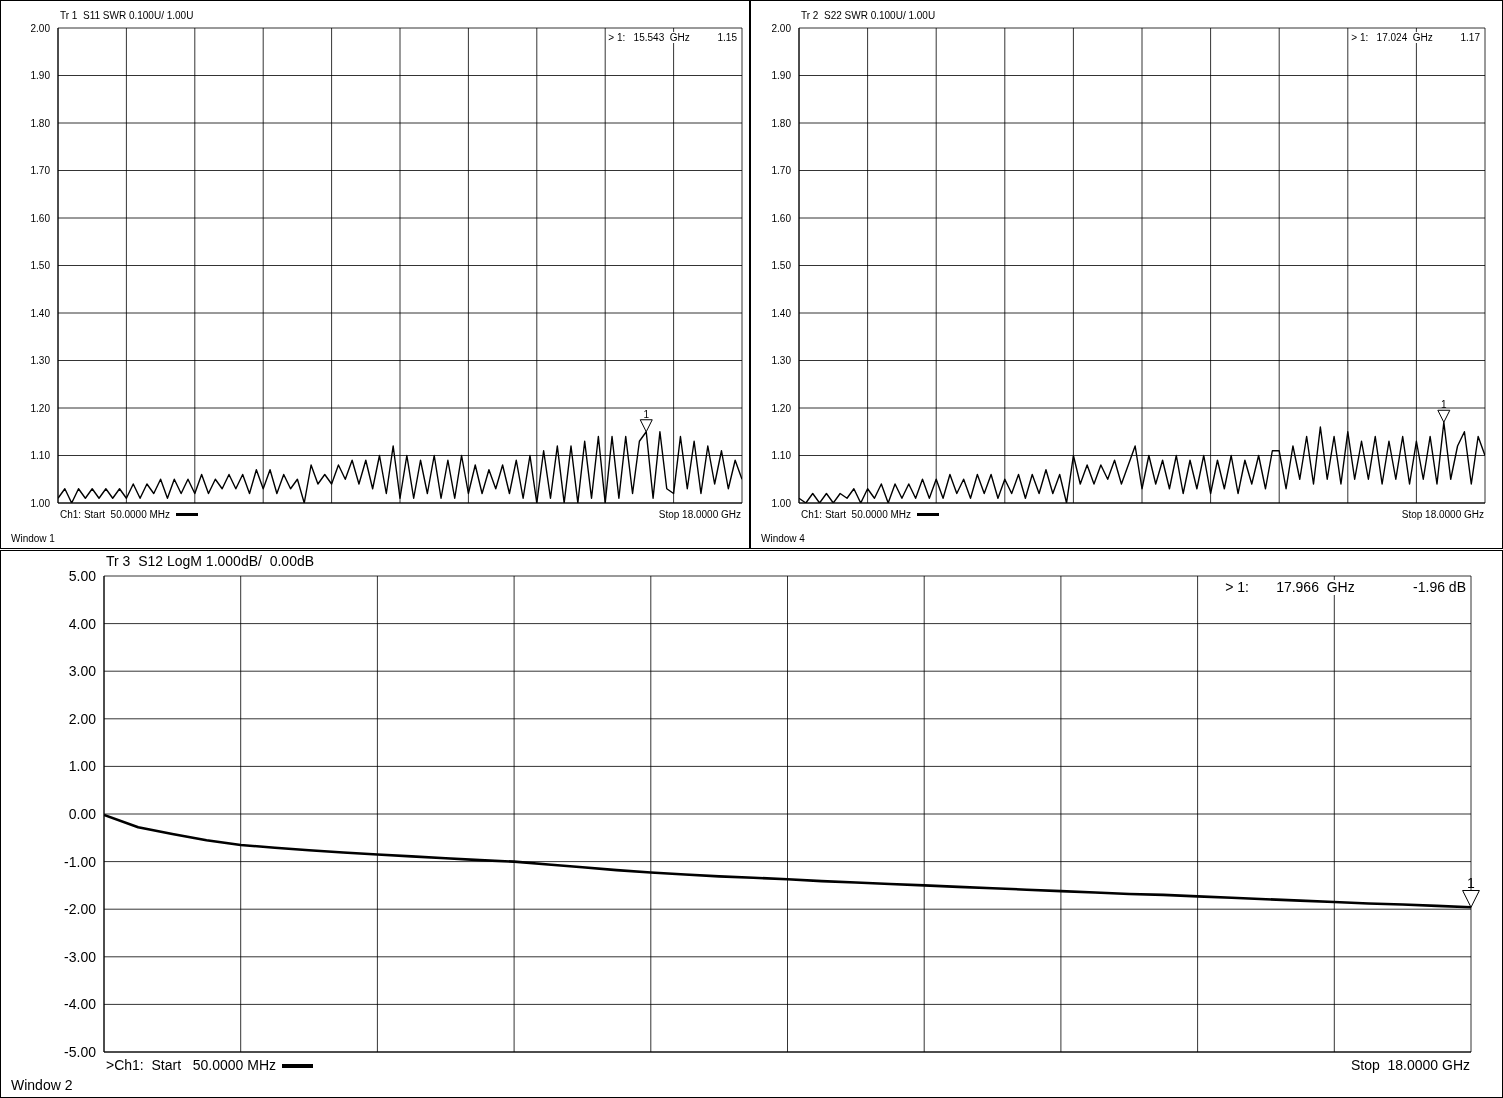 The height and width of the screenshot is (1098, 1503). Describe the element at coordinates (42, 1084) in the screenshot. I see `text: Window 2` at that location.